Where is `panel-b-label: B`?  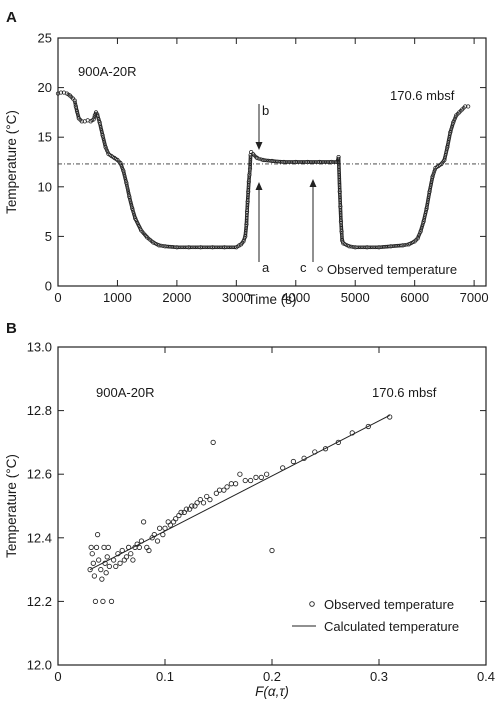
panel-b-label: B is located at coordinates (11, 328).